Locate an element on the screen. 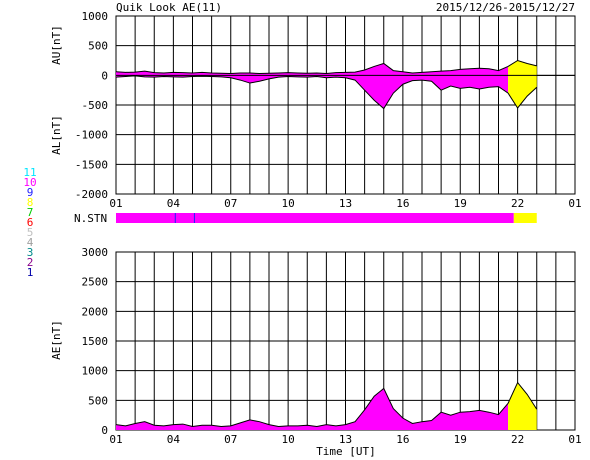 The width and height of the screenshot is (590, 460). legend-entry-8: 8 is located at coordinates (30, 202).